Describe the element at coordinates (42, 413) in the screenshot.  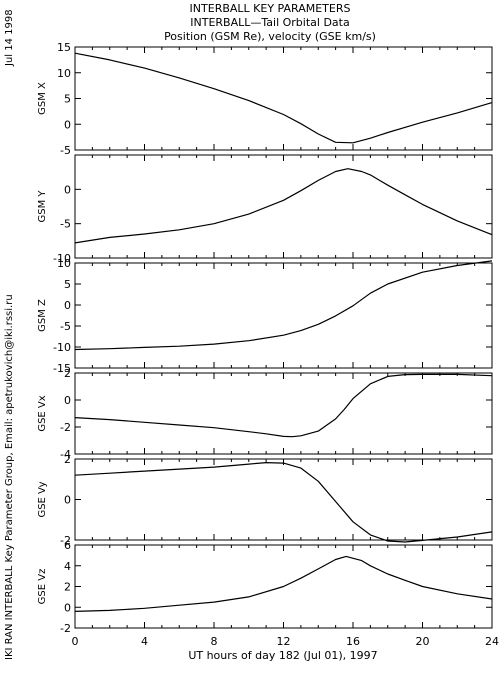
I see `y-axis-label-gse-vx: GSE Vx` at that location.